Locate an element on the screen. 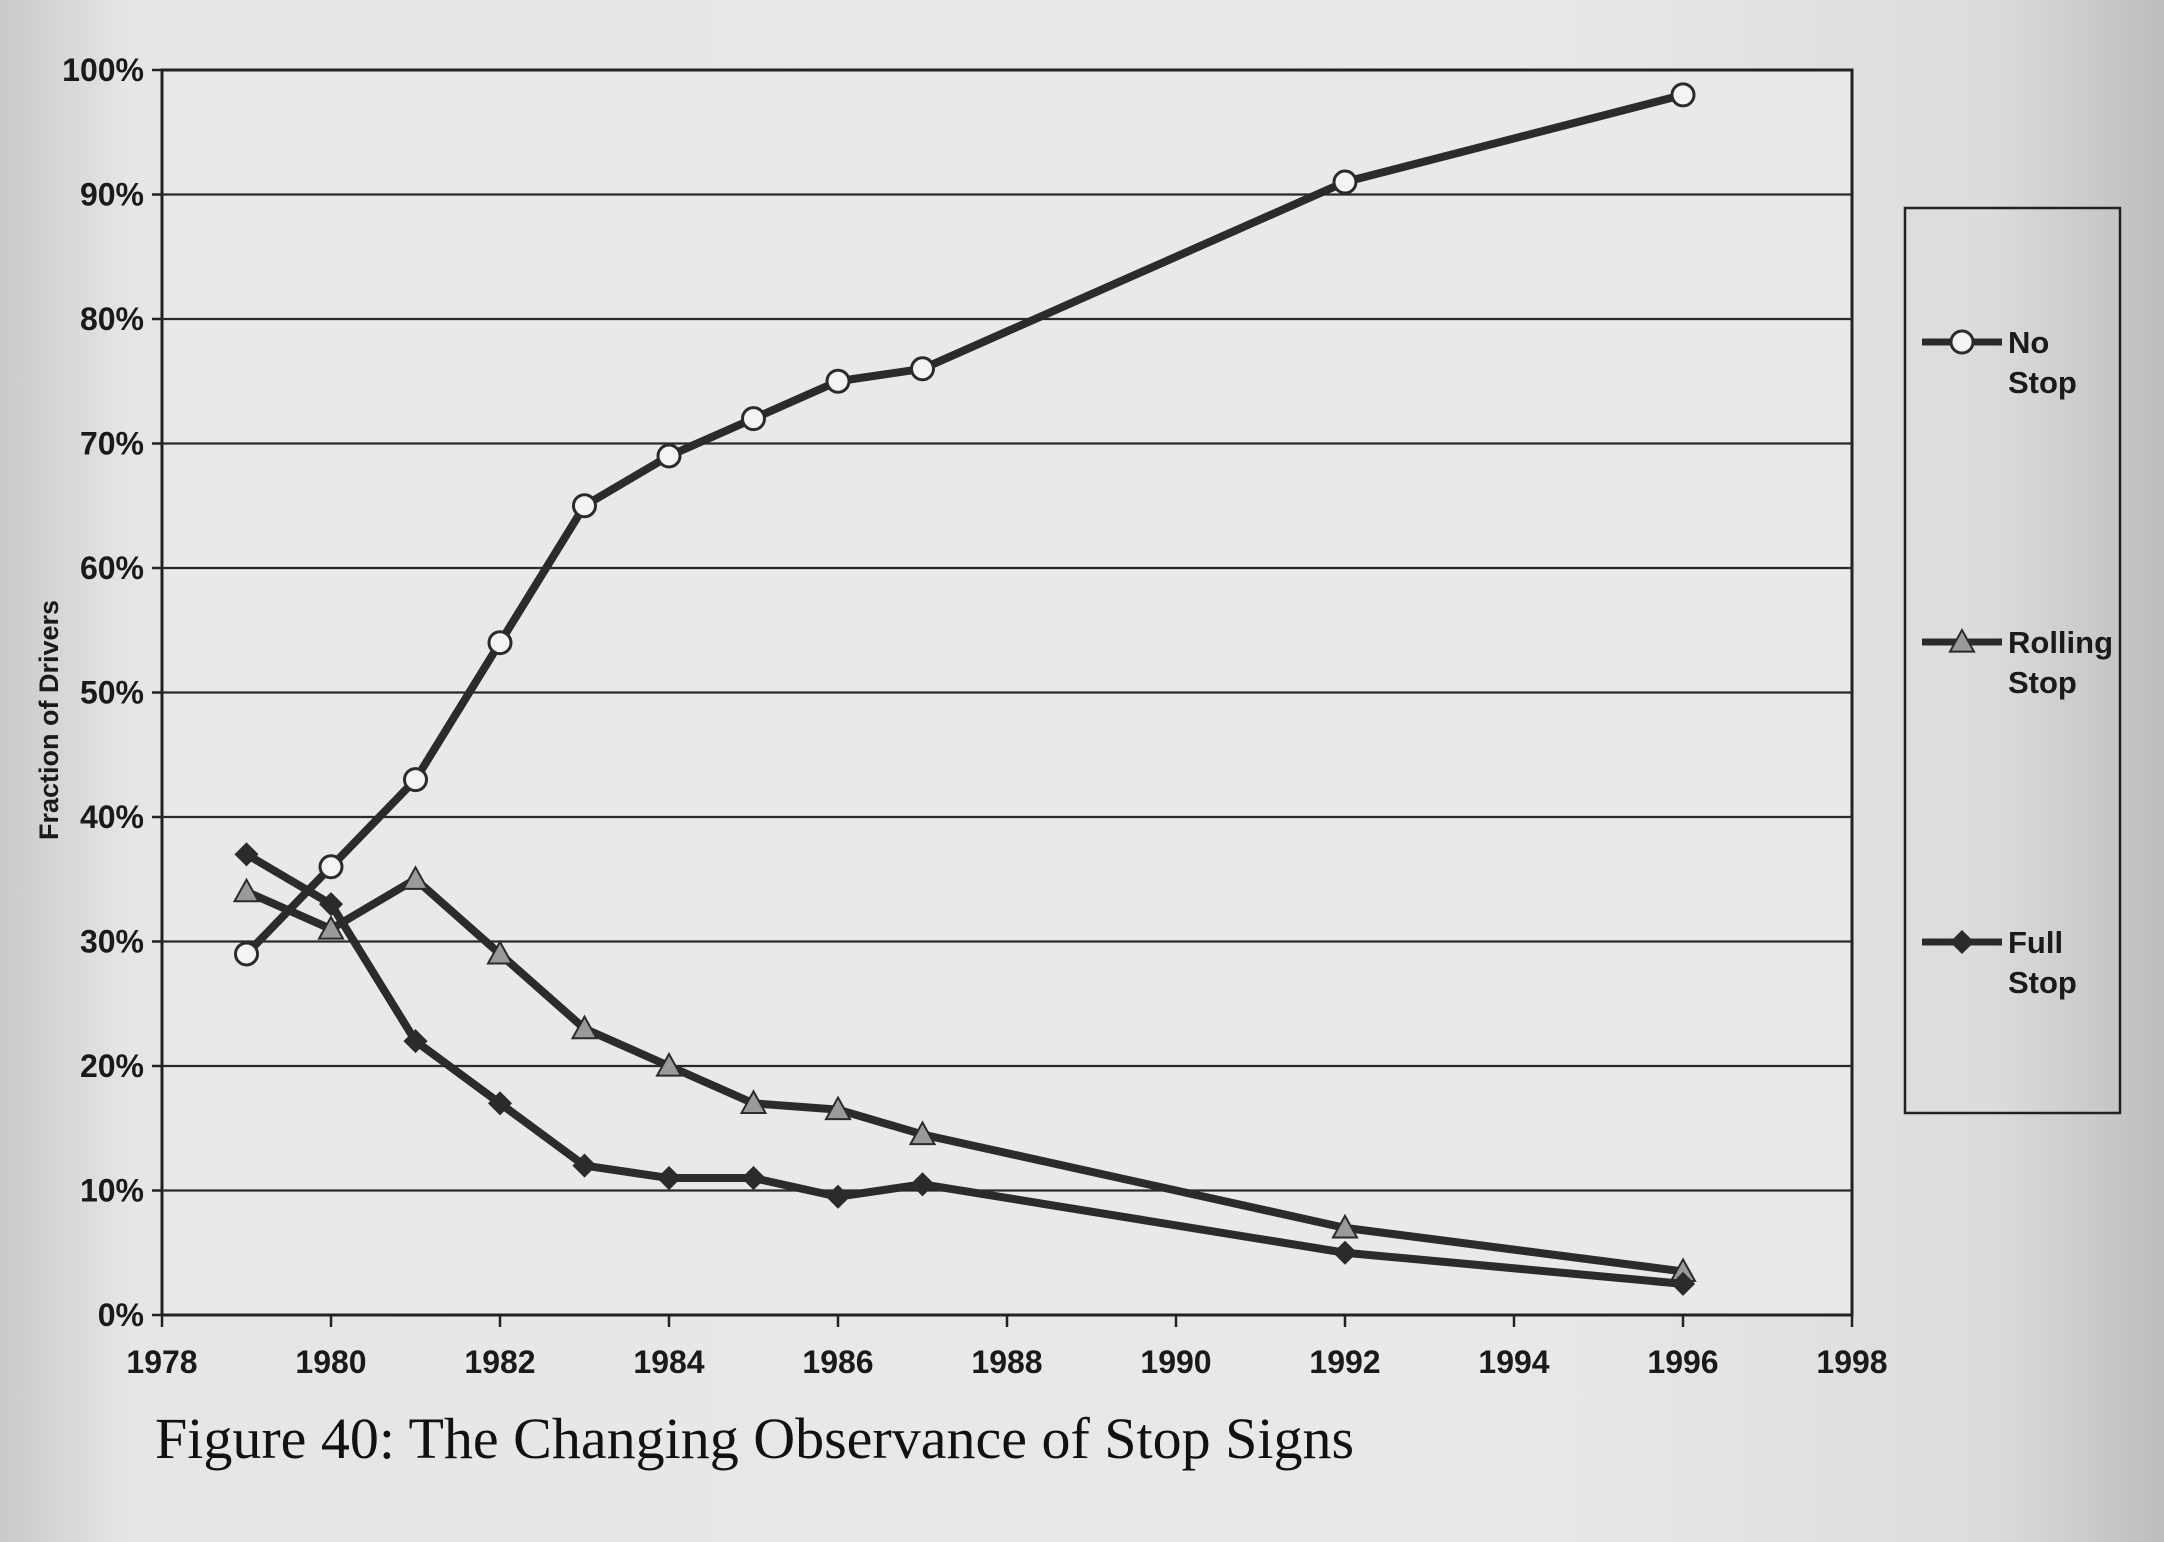 The image size is (2164, 1542). x-tick-label: 1998 is located at coordinates (1851, 1362).